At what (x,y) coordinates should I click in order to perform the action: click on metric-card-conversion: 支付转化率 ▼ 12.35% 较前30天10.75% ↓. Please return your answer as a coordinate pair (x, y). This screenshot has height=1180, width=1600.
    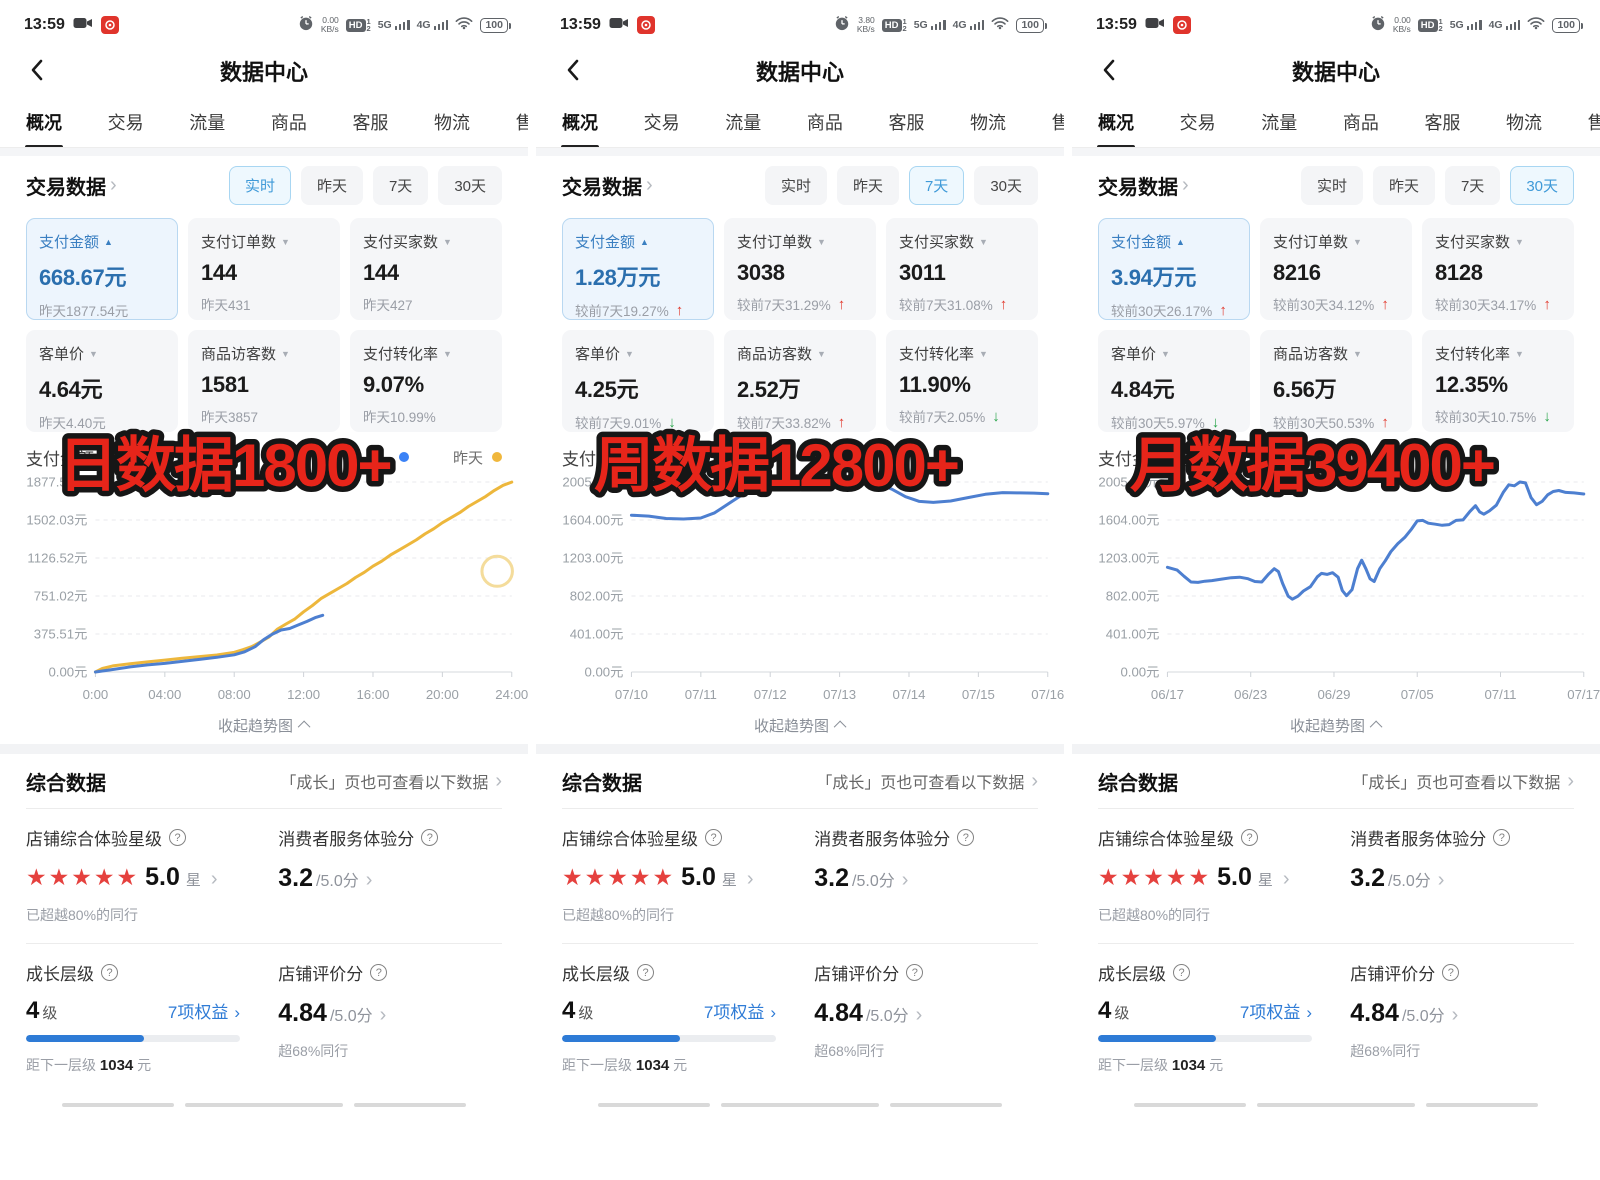
    Looking at the image, I should click on (1498, 381).